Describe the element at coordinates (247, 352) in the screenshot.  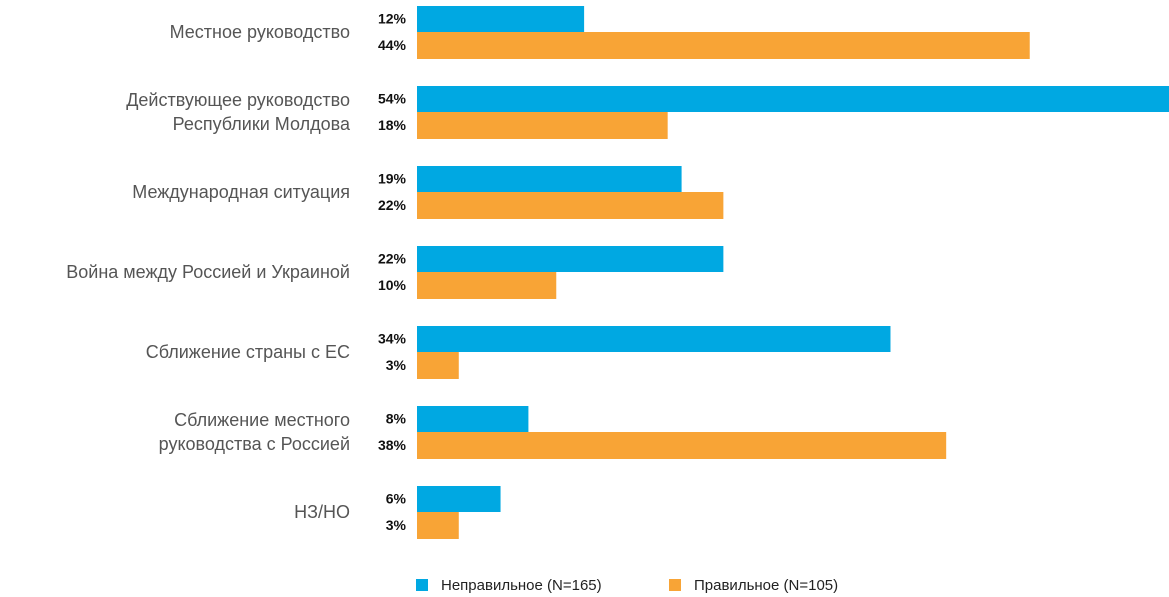
I see `category-label: Сближение страны с ЕС` at that location.